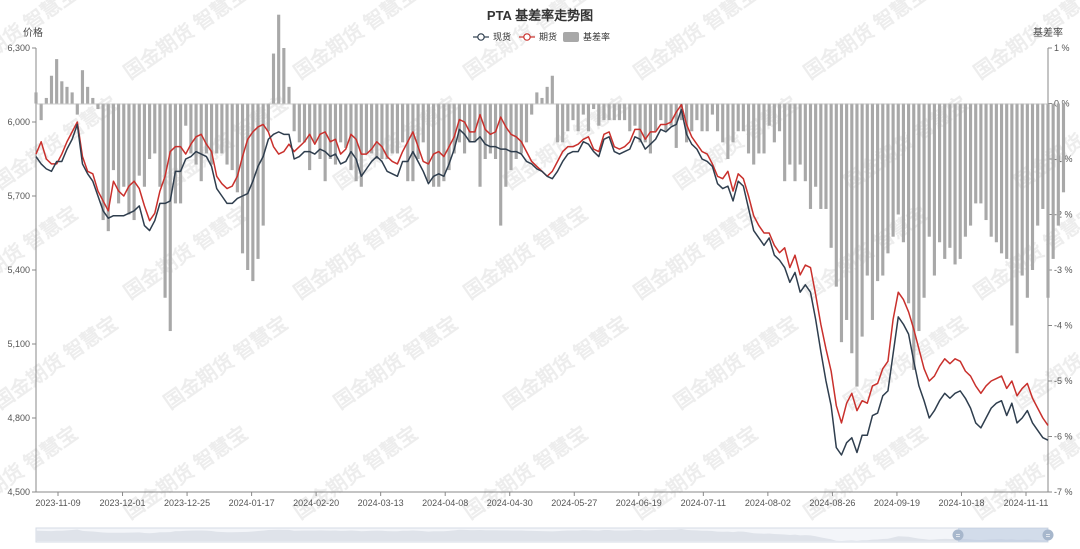  I want to click on datazoom-left-handle-grip: =, so click(958, 535).